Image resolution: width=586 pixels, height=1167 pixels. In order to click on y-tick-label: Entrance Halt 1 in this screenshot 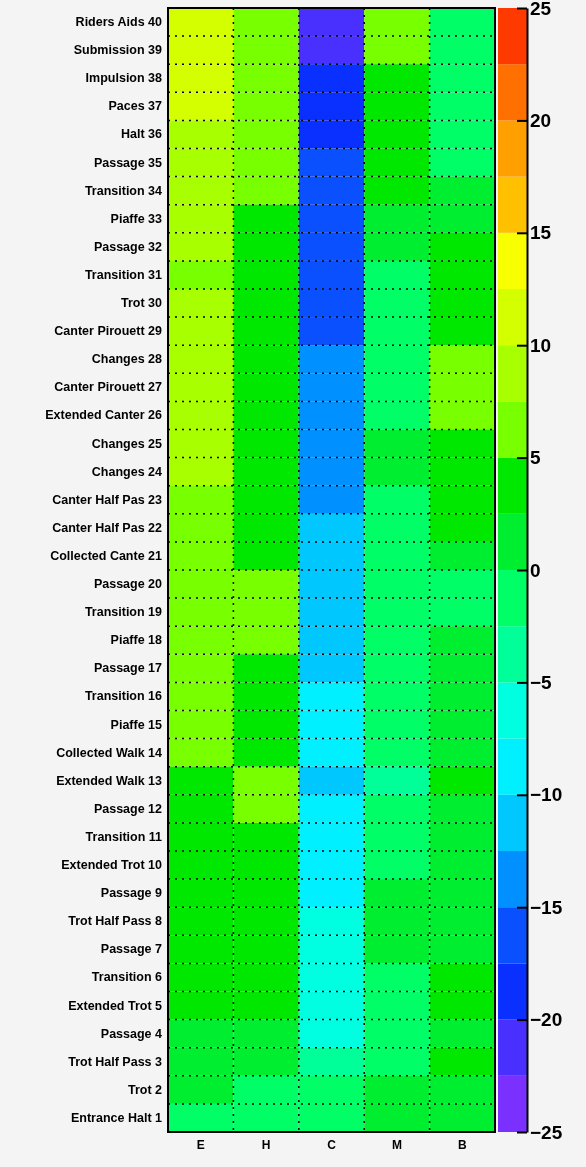, I will do `click(116, 1117)`.